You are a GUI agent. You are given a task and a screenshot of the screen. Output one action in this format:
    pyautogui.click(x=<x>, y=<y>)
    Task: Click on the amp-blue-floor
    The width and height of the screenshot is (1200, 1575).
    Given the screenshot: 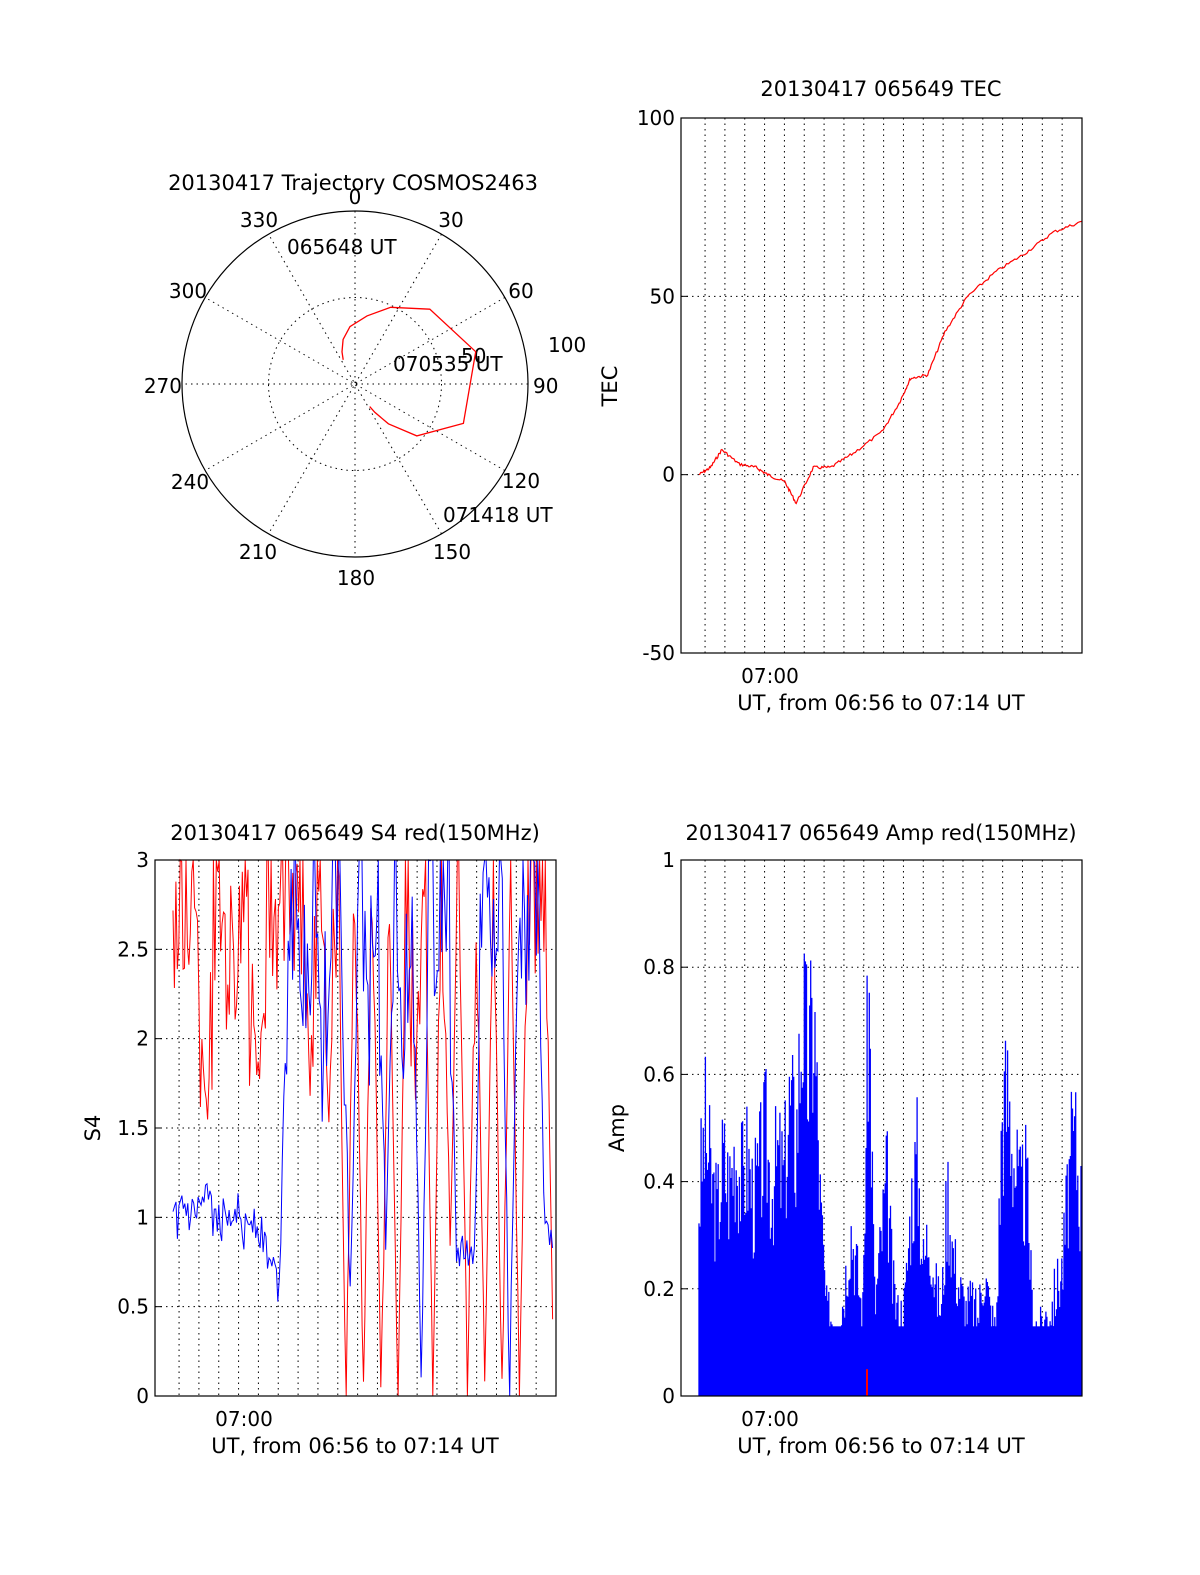 What is the action you would take?
    pyautogui.click(x=890, y=1361)
    